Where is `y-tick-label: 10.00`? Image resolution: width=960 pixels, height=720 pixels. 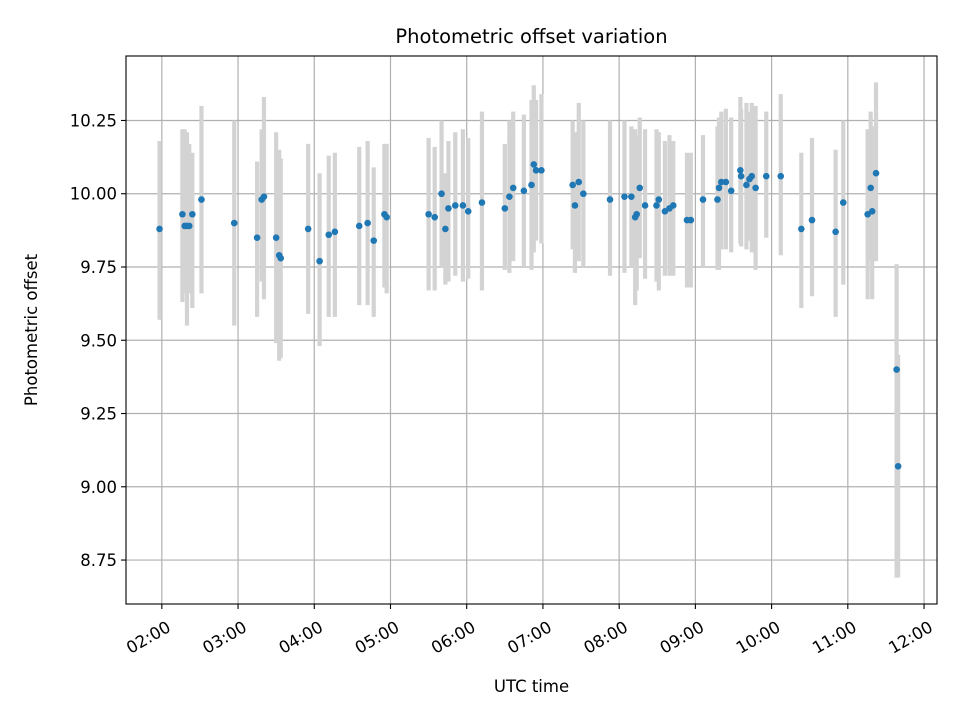
y-tick-label: 10.00 is located at coordinates (93, 194).